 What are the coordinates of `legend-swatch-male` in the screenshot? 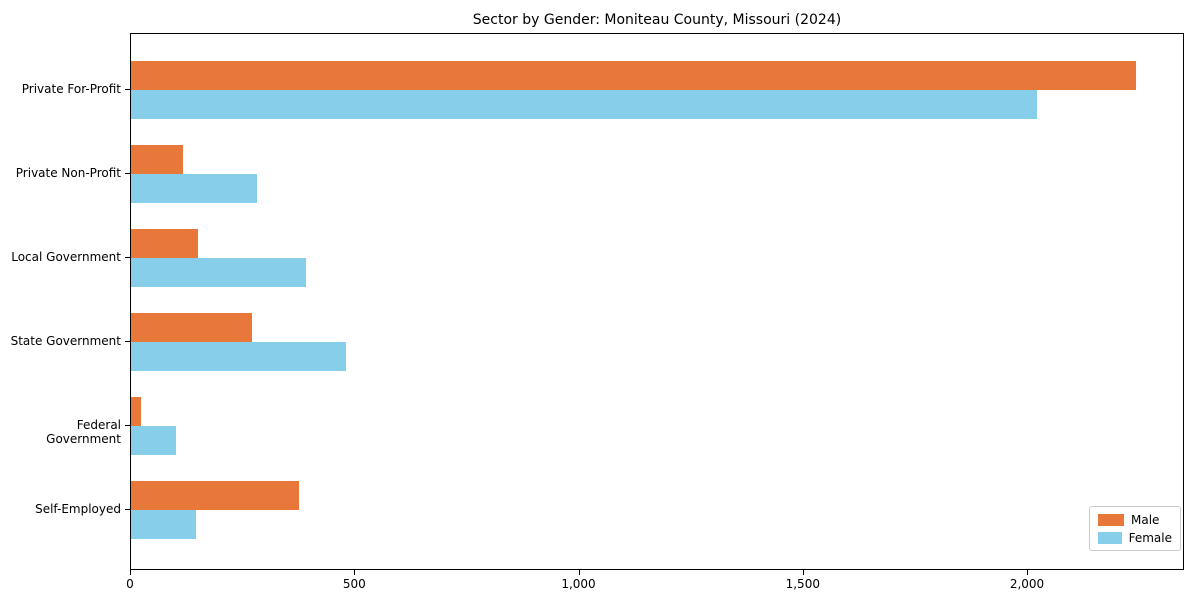 It's located at (1111, 520).